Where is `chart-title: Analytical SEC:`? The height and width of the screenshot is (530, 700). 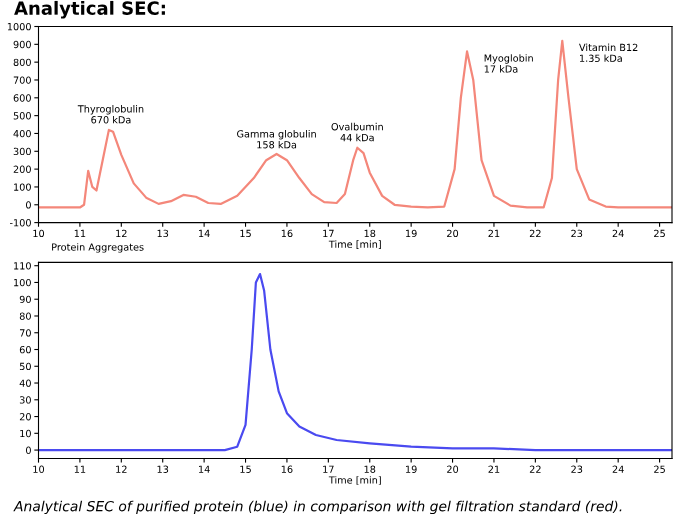
chart-title: Analytical SEC: is located at coordinates (89, 9).